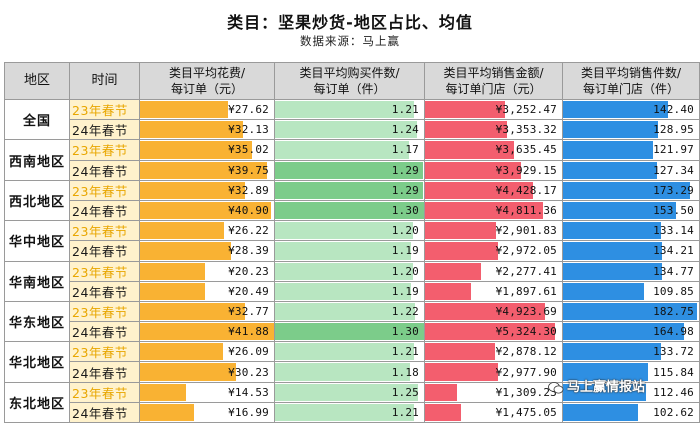 Image resolution: width=700 pixels, height=423 pixels. I want to click on sales-cell: ¥5,324.30, so click(493, 332).